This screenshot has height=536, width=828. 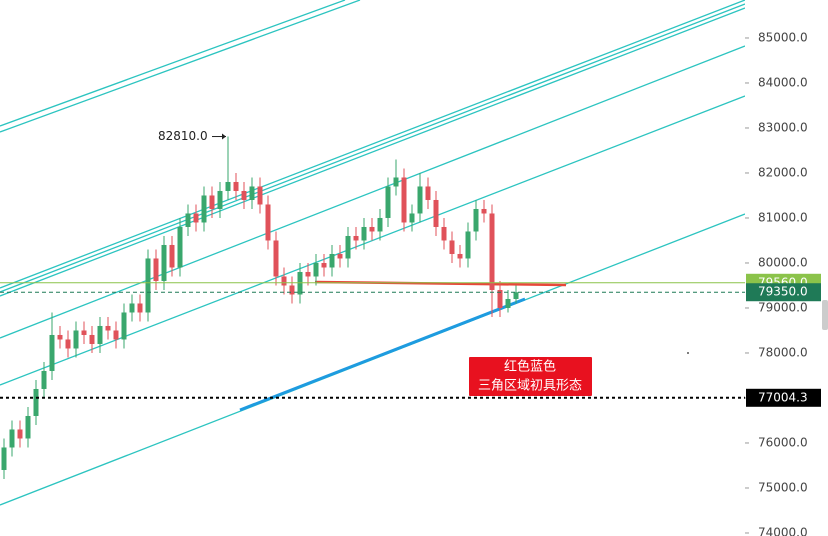 What do you see at coordinates (783, 217) in the screenshot?
I see `y-tick-label: 81000.0` at bounding box center [783, 217].